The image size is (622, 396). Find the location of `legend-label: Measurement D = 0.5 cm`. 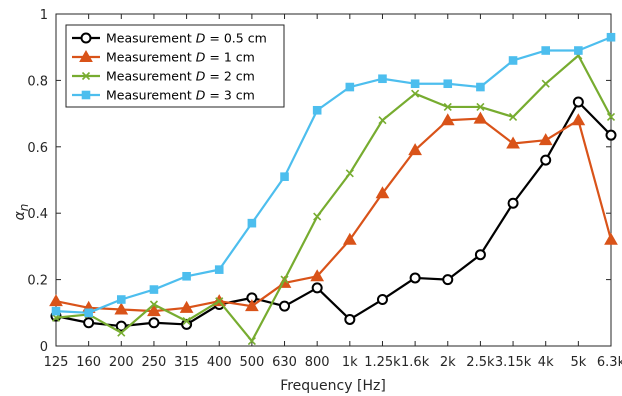

legend-label: Measurement D = 0.5 cm is located at coordinates (186, 38).